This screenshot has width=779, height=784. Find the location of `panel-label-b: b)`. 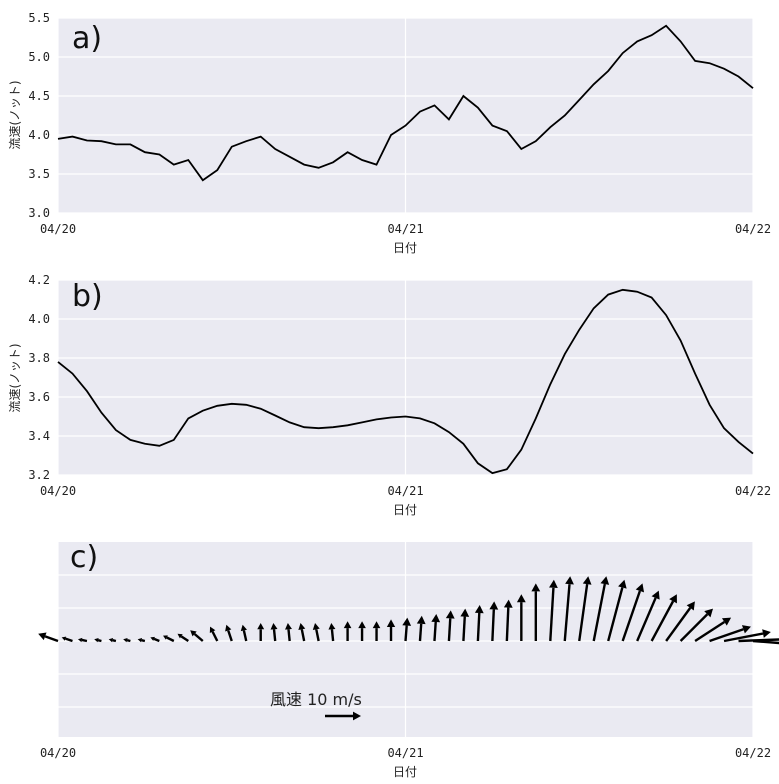

panel-label-b: b) is located at coordinates (87, 296).